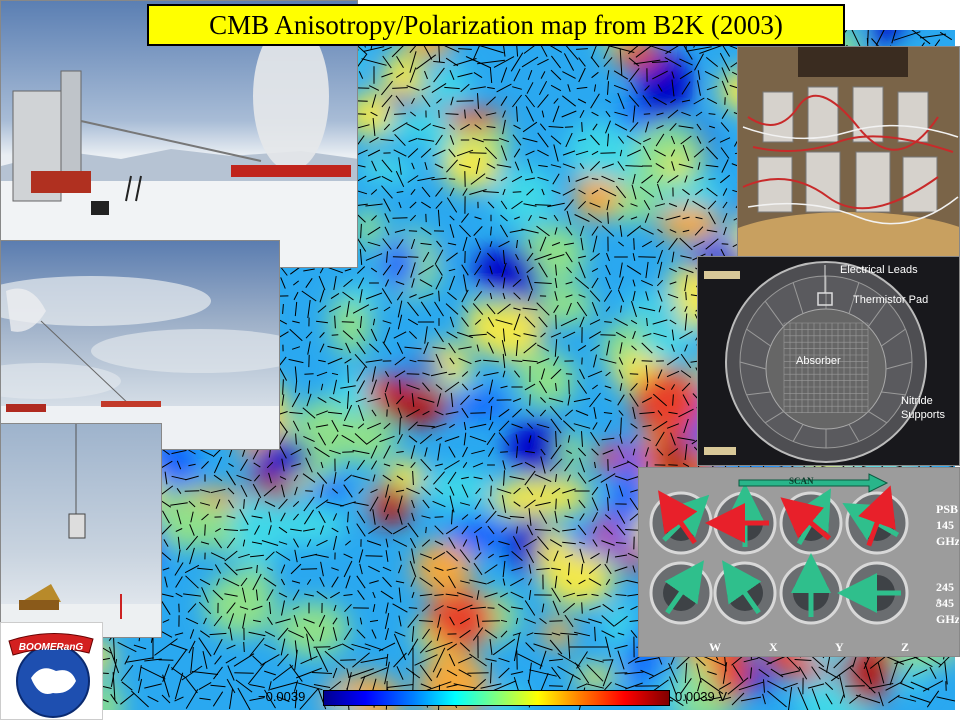 This screenshot has height=724, width=960. I want to click on band-label-ghz-2: GHz, so click(948, 619).